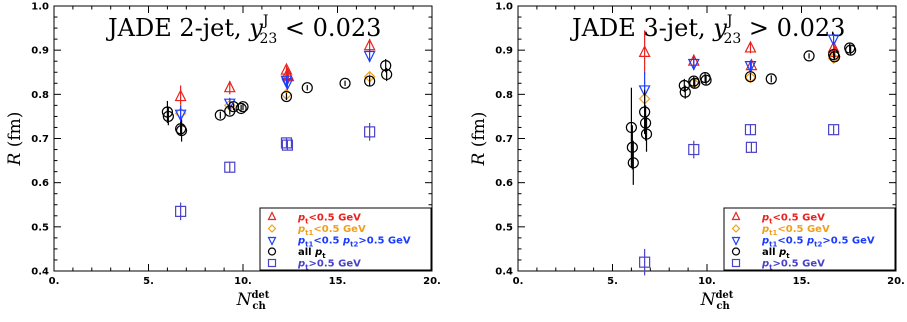 The width and height of the screenshot is (907, 322). Describe the element at coordinates (707, 30) in the screenshot. I see `panel-title: JADE 3-jet, yJ 23 > 0.023` at that location.